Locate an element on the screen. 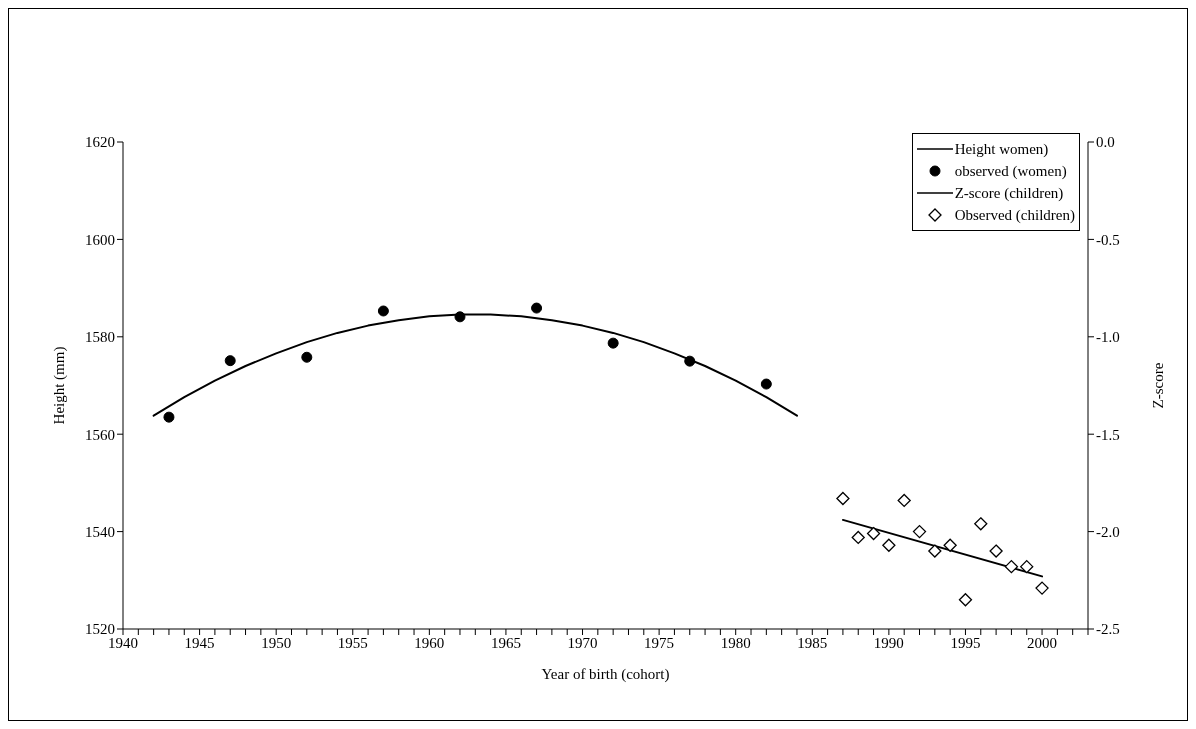 This screenshot has width=1196, height=729. x-tick-label: 1975 is located at coordinates (659, 642).